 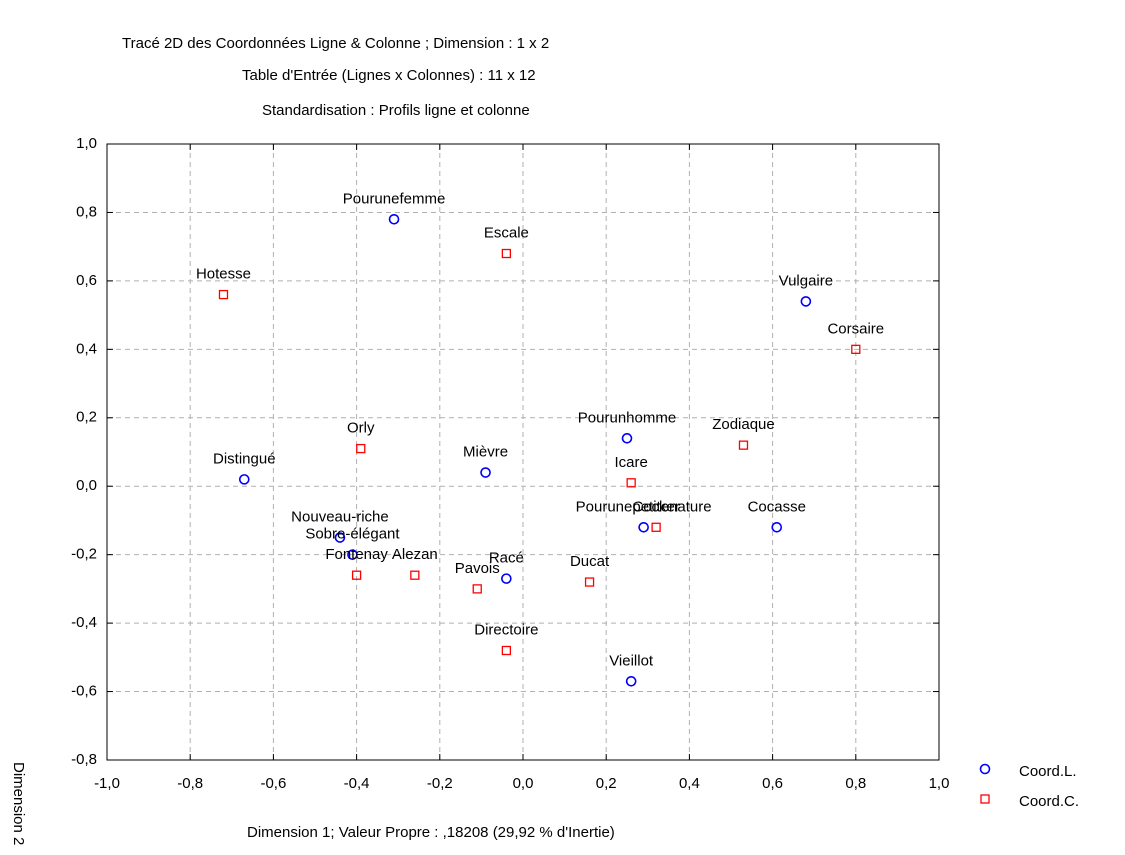 I want to click on y-tick-label: 0,0, so click(x=86, y=485).